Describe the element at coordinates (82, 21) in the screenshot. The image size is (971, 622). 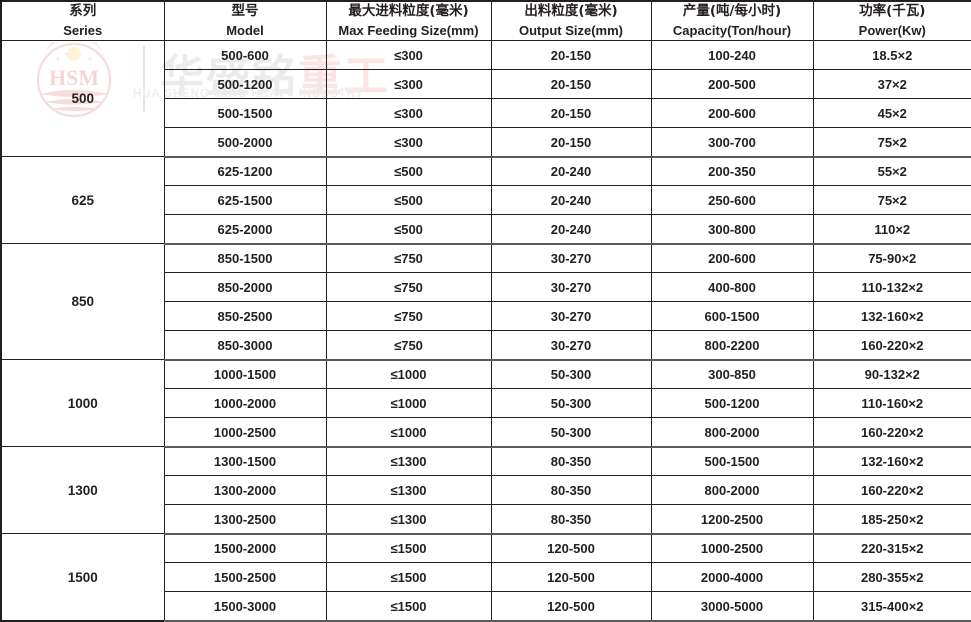
I see `column-header-series: 系列 Series` at that location.